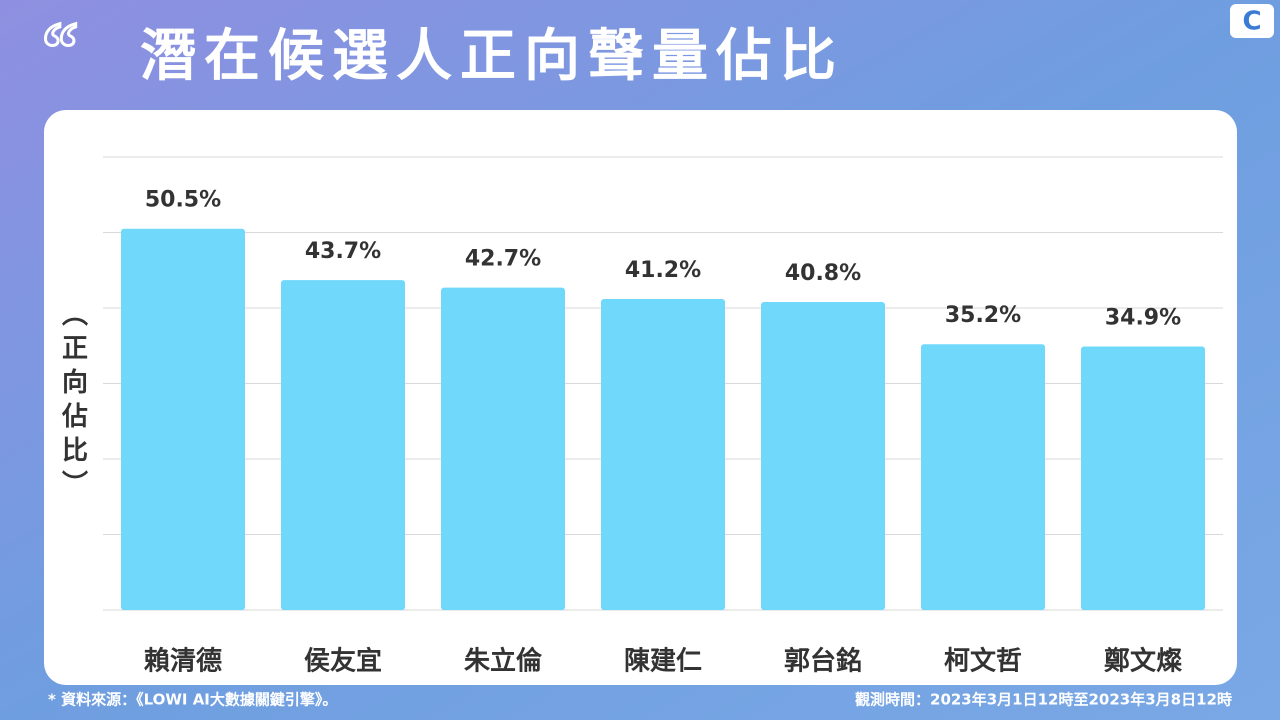 Image resolution: width=1280 pixels, height=720 pixels. Describe the element at coordinates (343, 661) in the screenshot. I see `x-tick-label: 侯友宜` at that location.